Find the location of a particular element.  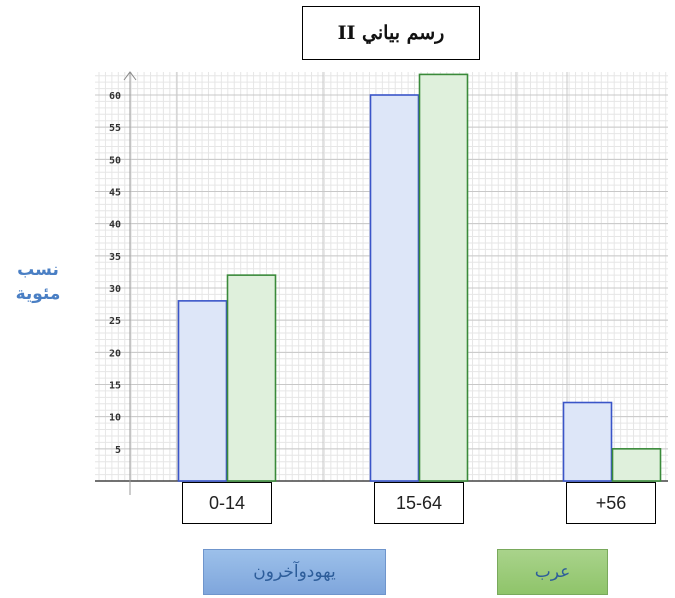

chart-title: رسم بياني II is located at coordinates (391, 33).